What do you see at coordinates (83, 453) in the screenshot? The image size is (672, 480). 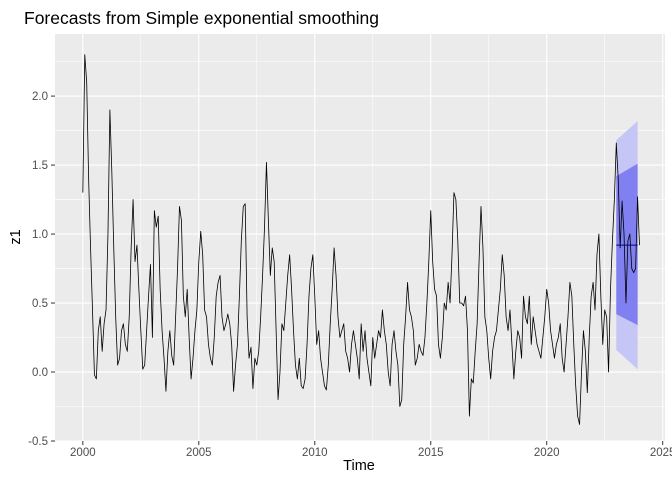 I see `x-tick-label: 2000` at bounding box center [83, 453].